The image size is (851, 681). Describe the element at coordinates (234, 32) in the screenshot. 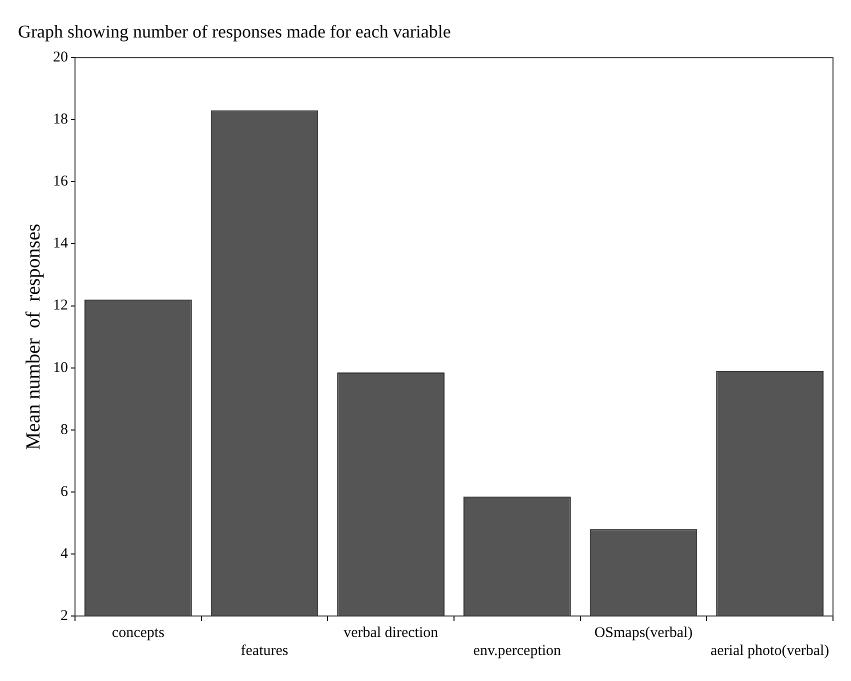

I see `chart-title: Graph showing number of responses made for each variable` at that location.